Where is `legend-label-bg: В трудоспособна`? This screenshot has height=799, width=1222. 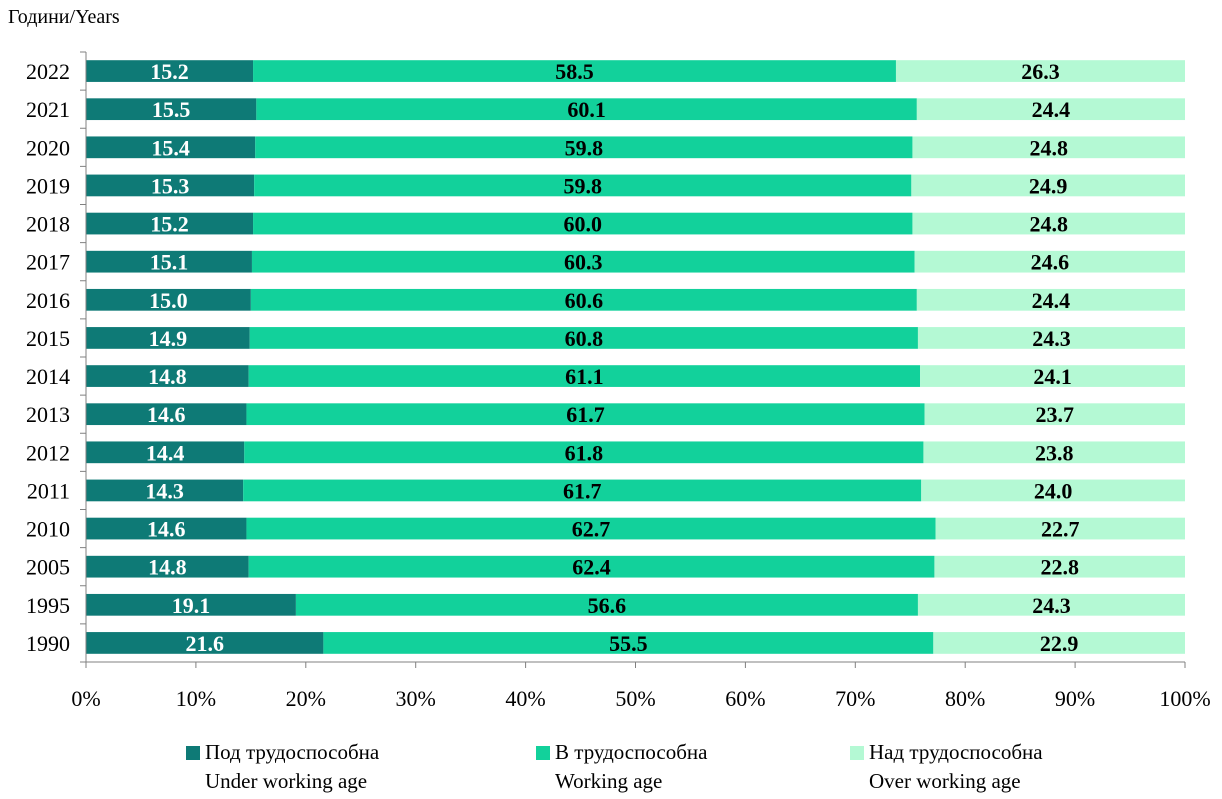
legend-label-bg: В трудоспособна is located at coordinates (631, 752).